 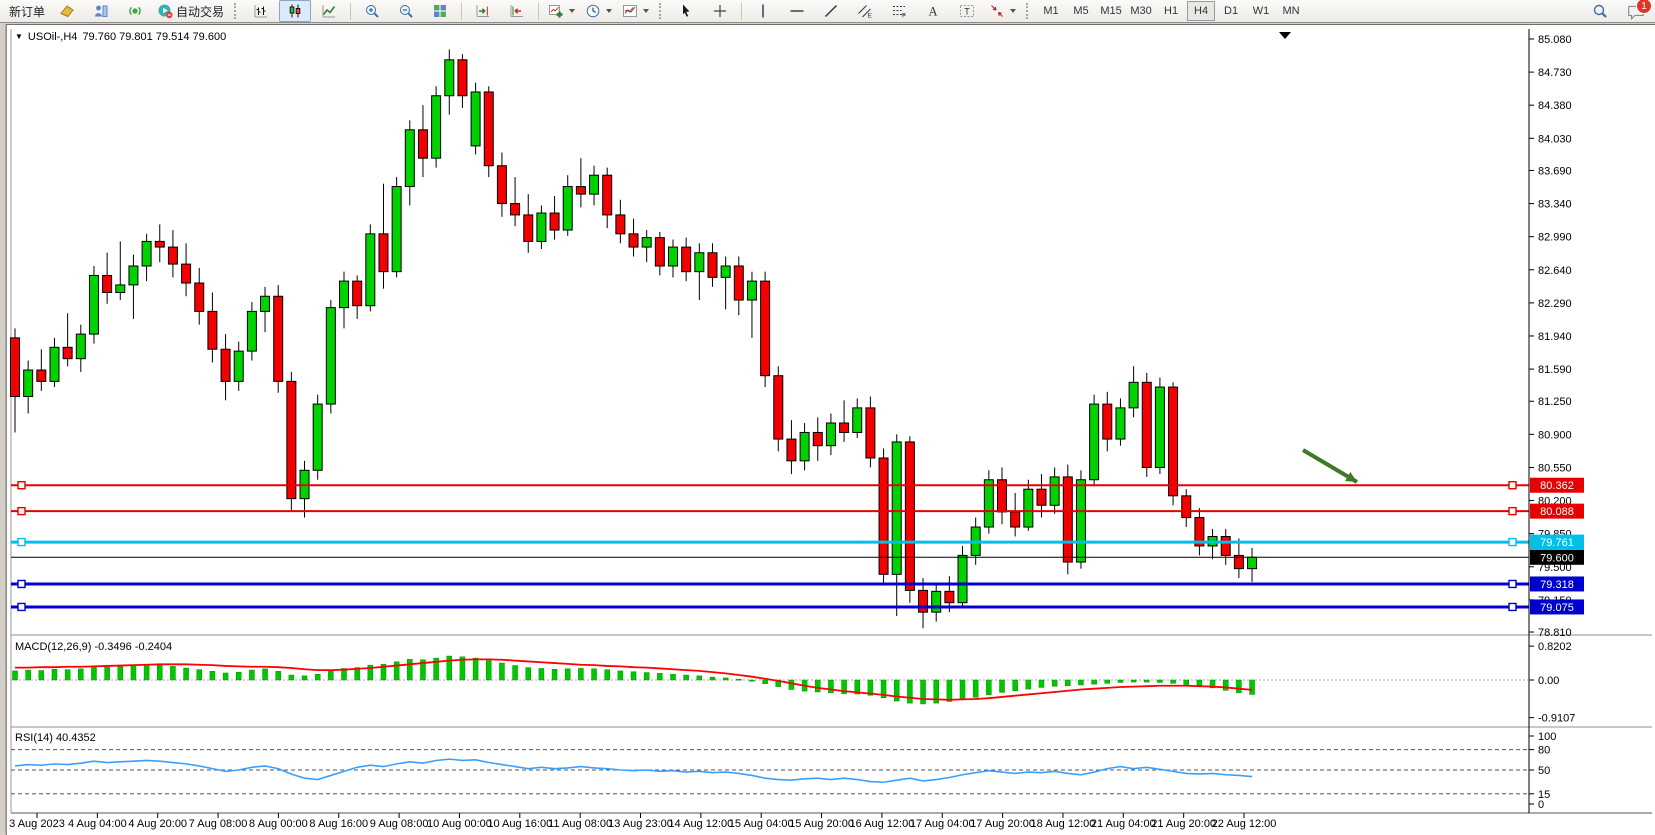 What do you see at coordinates (1261, 11) in the screenshot?
I see `timeframe-w1-button: W1` at bounding box center [1261, 11].